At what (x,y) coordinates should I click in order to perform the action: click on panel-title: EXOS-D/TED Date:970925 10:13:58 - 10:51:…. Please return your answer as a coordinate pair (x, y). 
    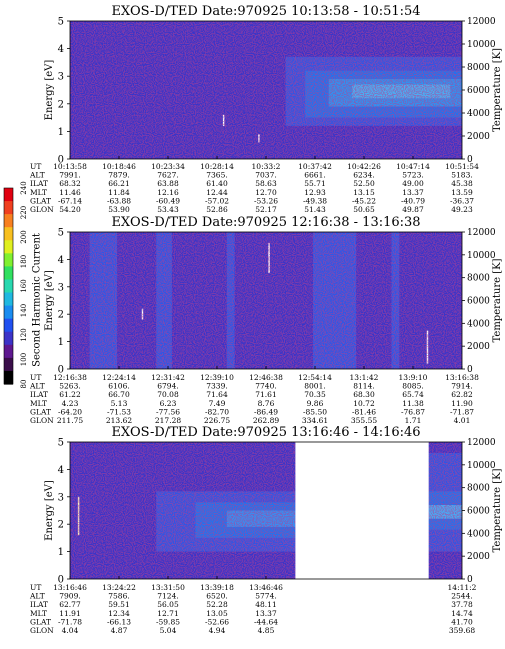
    Looking at the image, I should click on (265, 11).